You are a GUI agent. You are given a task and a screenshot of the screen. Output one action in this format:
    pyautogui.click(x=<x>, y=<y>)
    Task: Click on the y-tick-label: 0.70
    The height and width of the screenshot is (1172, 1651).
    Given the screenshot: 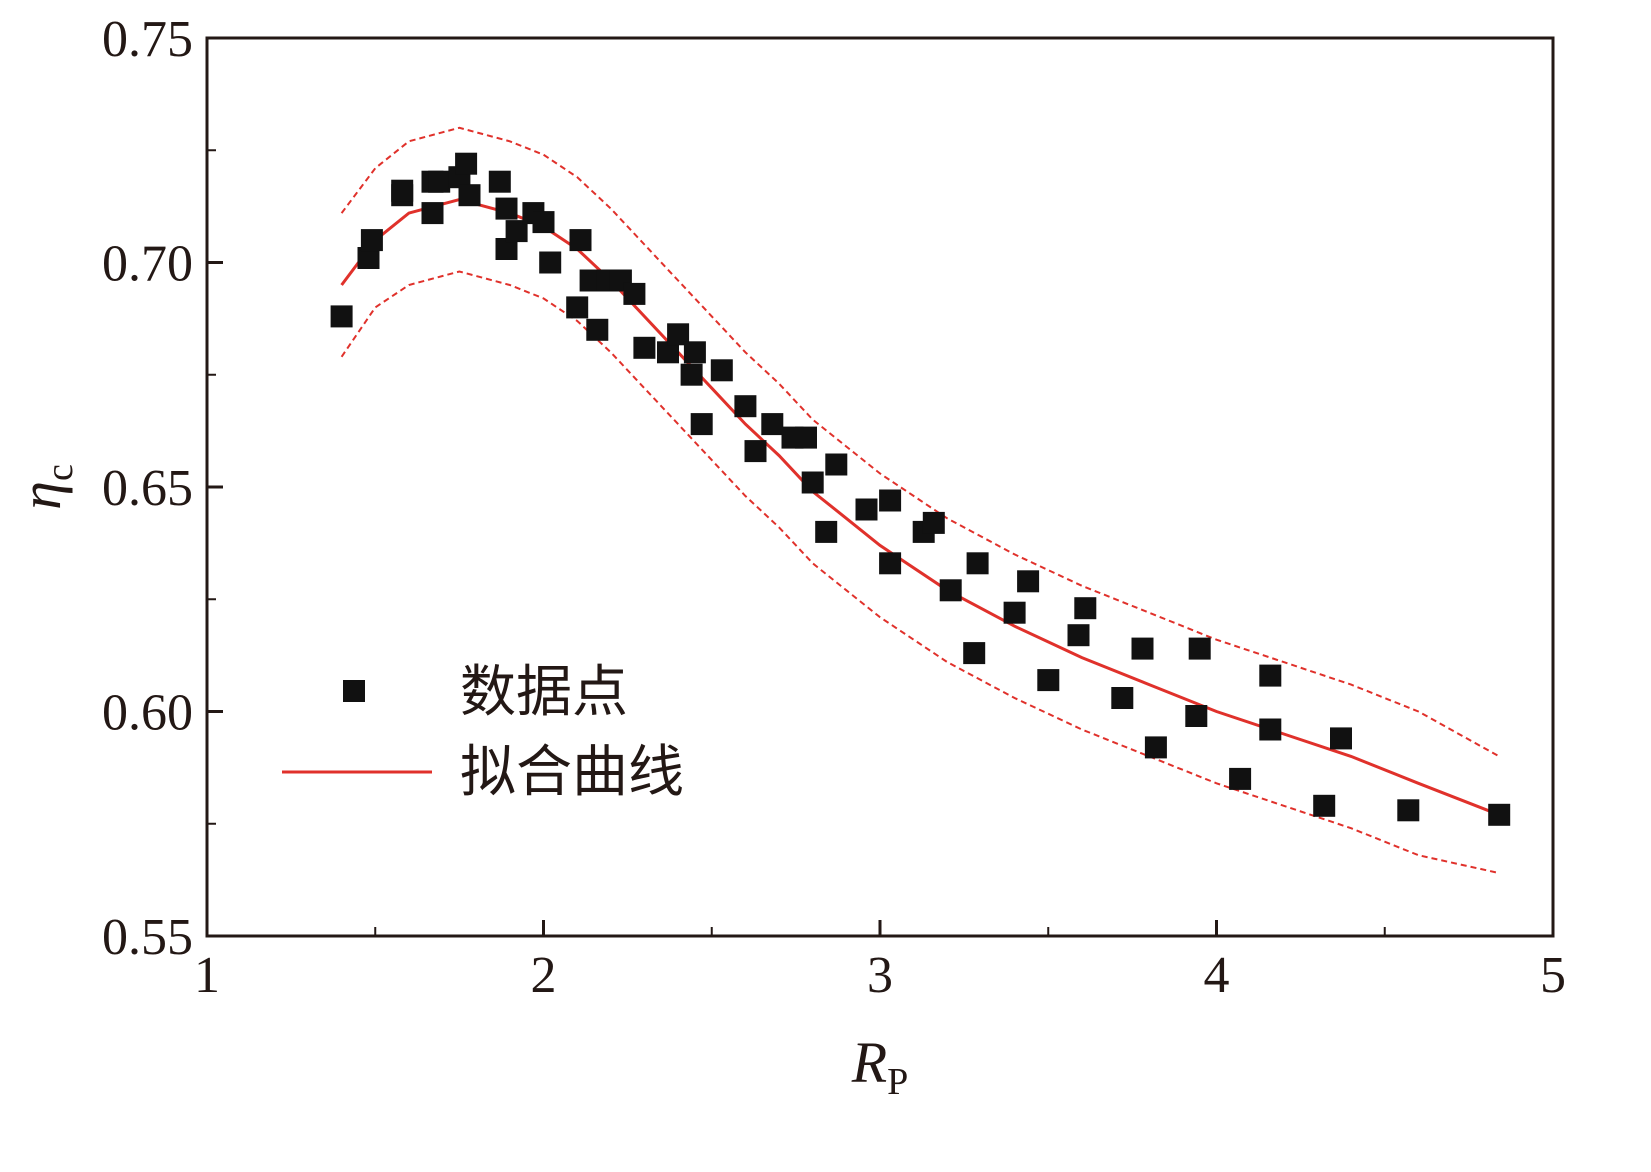 What is the action you would take?
    pyautogui.click(x=147, y=264)
    